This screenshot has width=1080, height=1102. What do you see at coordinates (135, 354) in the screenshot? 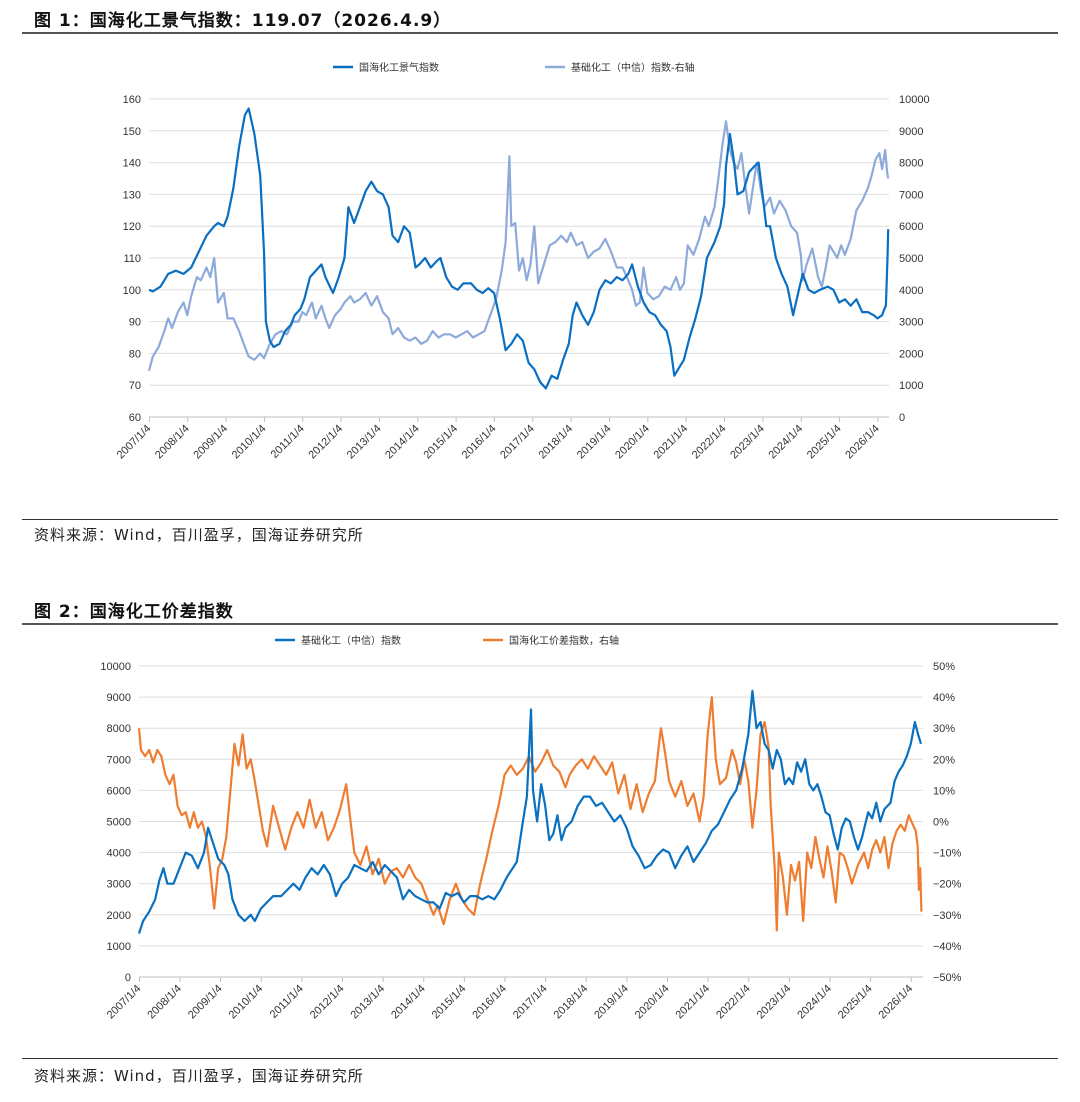
I see `y-left-tick-label: 80` at bounding box center [135, 354].